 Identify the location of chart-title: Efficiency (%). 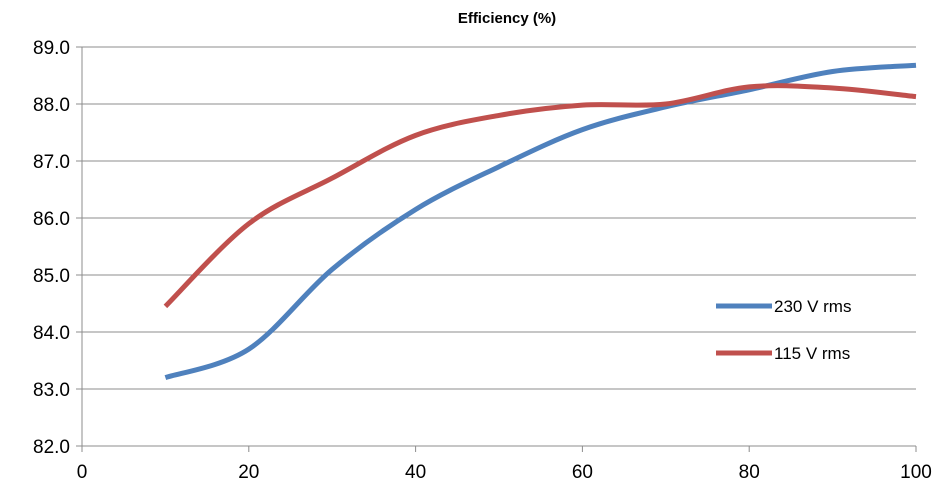
(507, 18).